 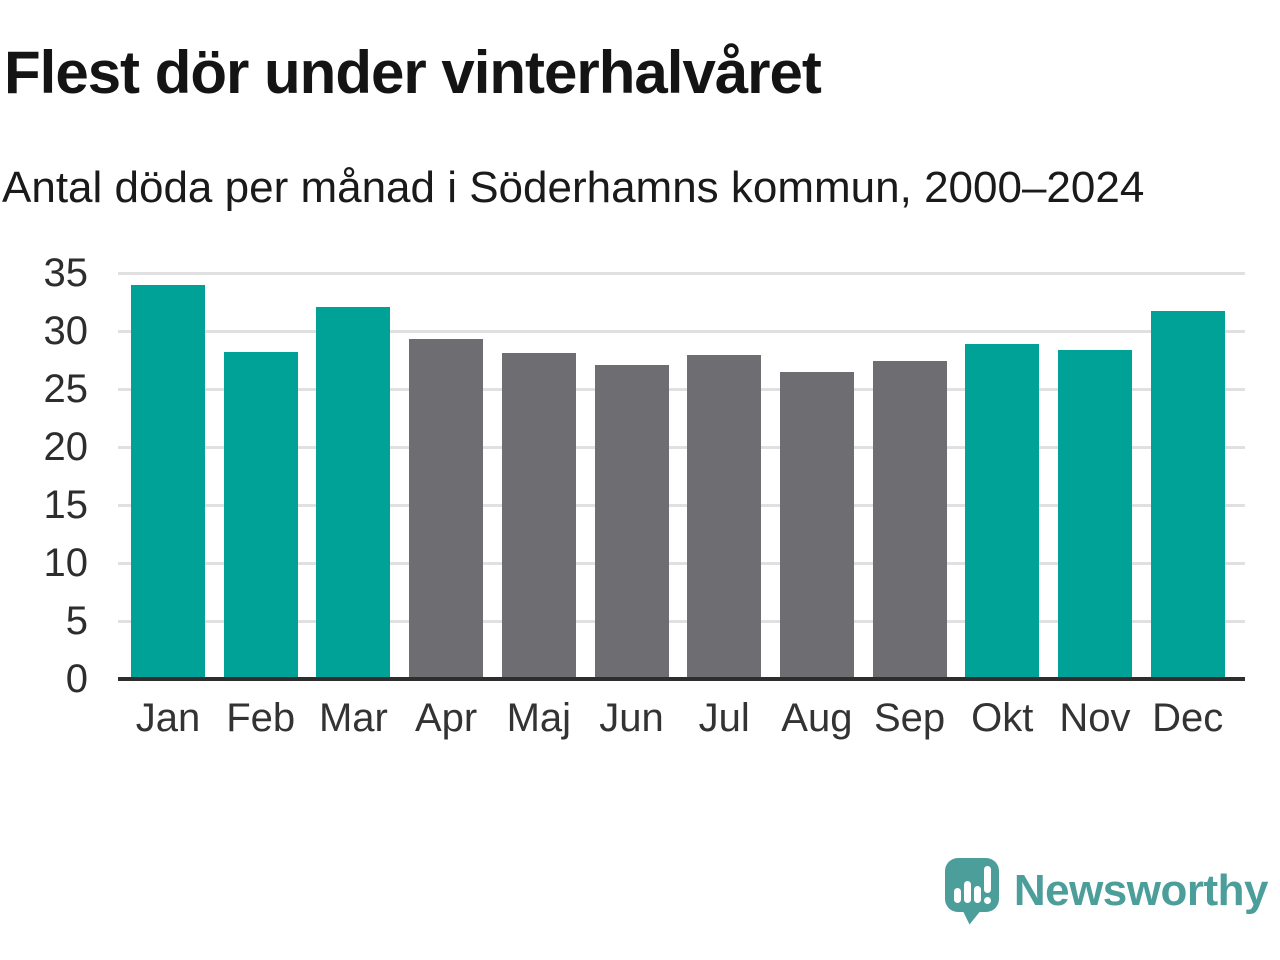 What do you see at coordinates (76, 621) in the screenshot?
I see `y-tick-label-5: 5` at bounding box center [76, 621].